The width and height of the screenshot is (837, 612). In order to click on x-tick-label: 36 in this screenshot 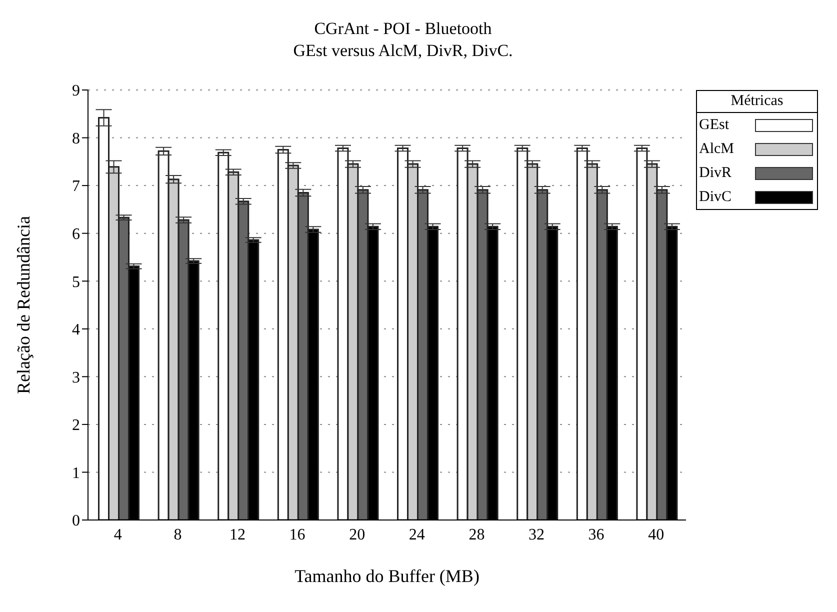, I will do `click(596, 535)`.